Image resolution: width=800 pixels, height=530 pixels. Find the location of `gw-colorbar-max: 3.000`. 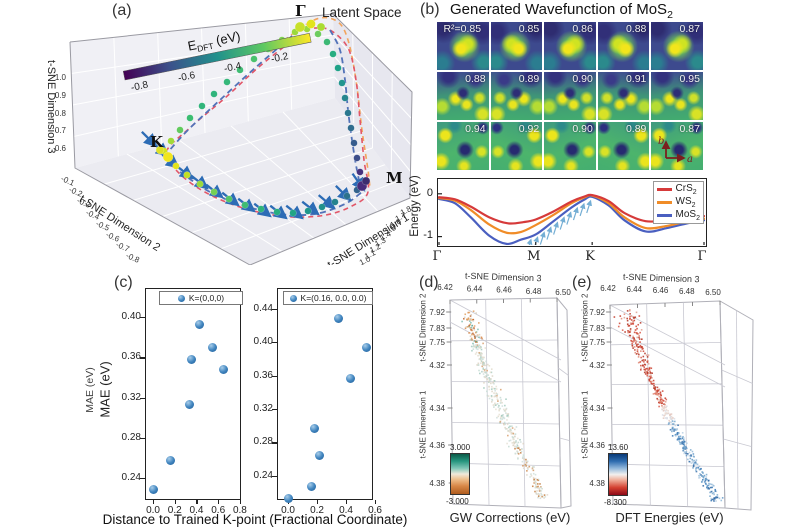

gw-colorbar-max: 3.000 is located at coordinates (460, 447).